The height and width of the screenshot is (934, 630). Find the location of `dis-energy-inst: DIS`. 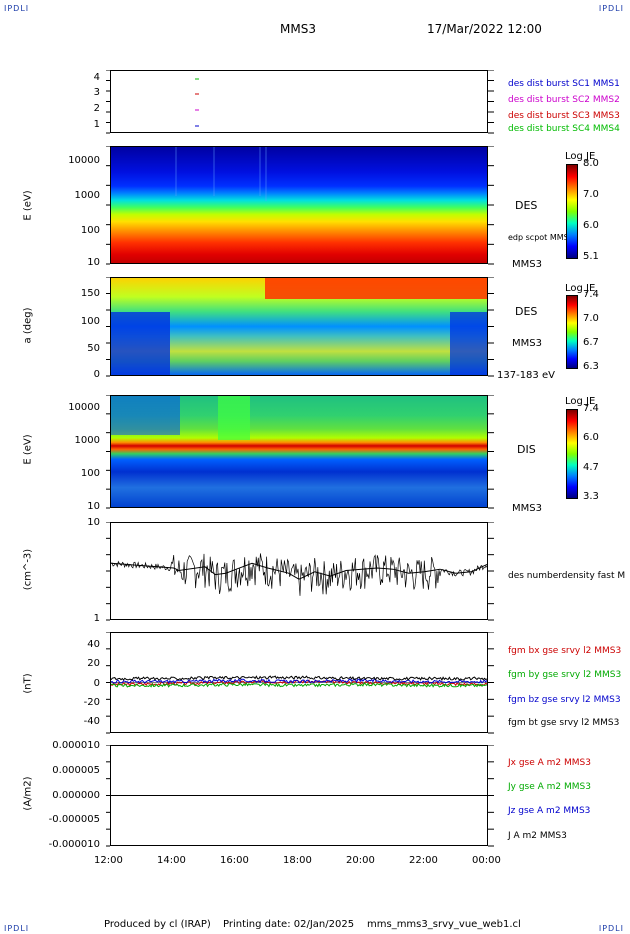

dis-energy-inst: DIS is located at coordinates (526, 449).